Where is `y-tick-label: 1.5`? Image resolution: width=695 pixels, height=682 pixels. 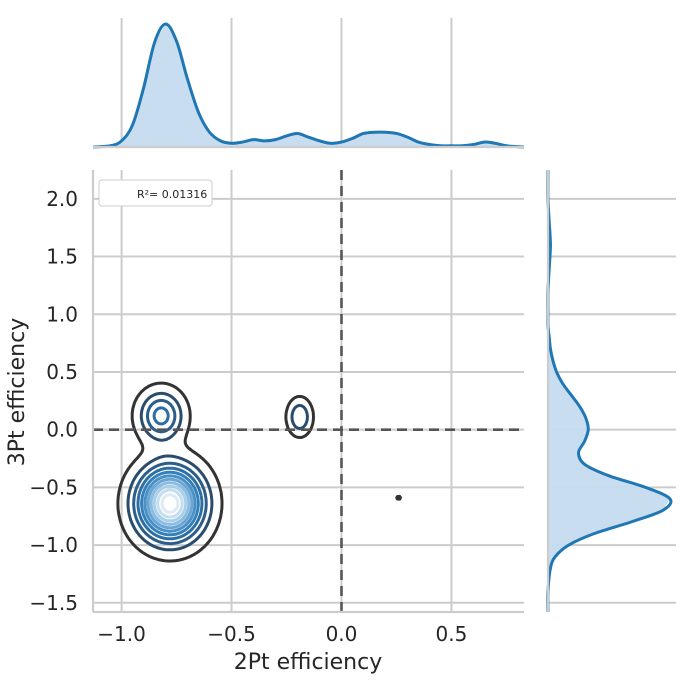
y-tick-label: 1.5 is located at coordinates (62, 257).